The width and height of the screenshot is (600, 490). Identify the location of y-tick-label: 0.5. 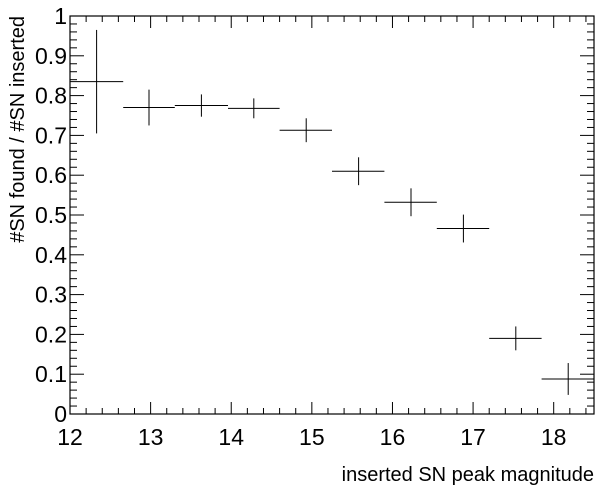
(51, 215).